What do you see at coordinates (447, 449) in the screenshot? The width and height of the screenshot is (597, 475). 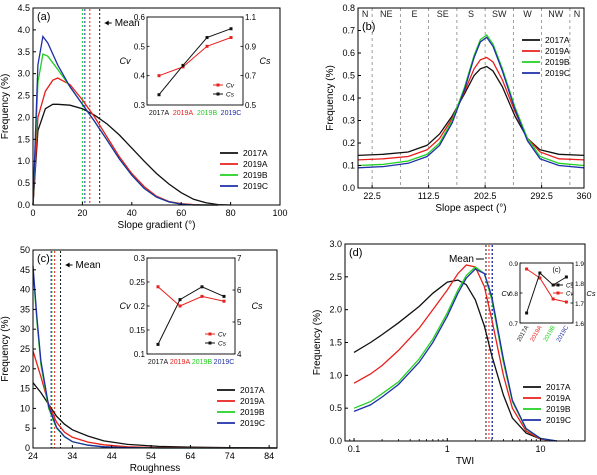 I see `x-tick-label: 1` at bounding box center [447, 449].